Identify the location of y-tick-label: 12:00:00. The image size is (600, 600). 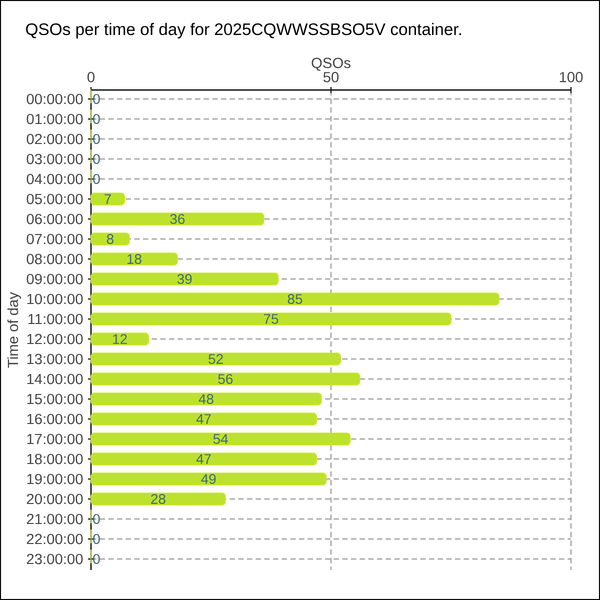
(55, 339).